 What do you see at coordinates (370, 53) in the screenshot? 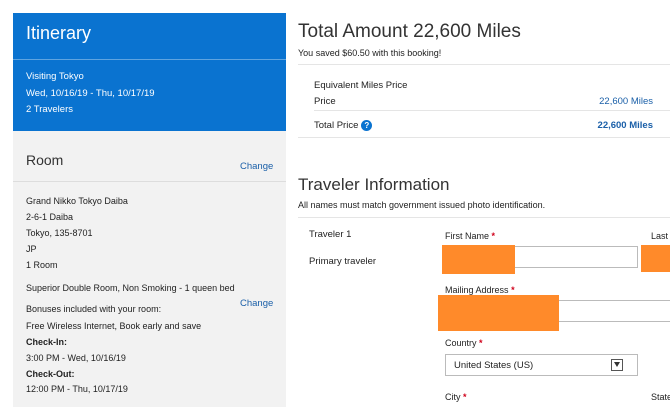
I see `savings-text: You saved $60.50 with this booking!` at bounding box center [370, 53].